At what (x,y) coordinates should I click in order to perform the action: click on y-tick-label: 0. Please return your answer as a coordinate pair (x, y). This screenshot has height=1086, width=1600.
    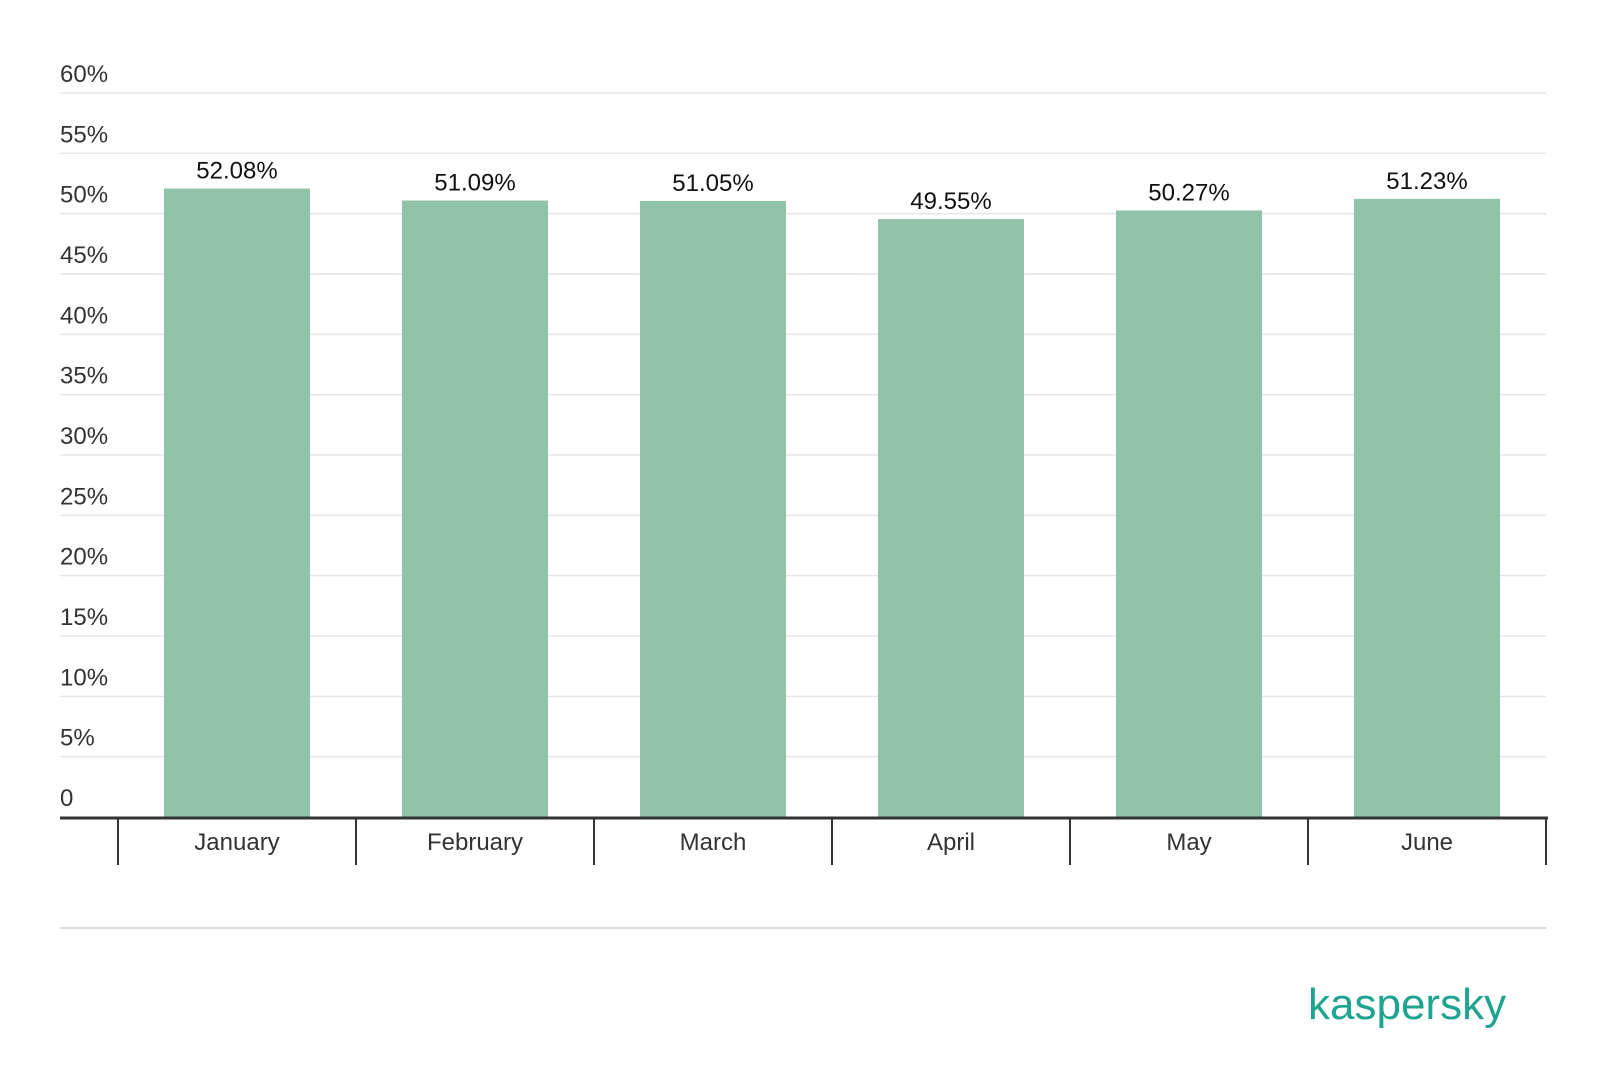
    Looking at the image, I should click on (66, 798).